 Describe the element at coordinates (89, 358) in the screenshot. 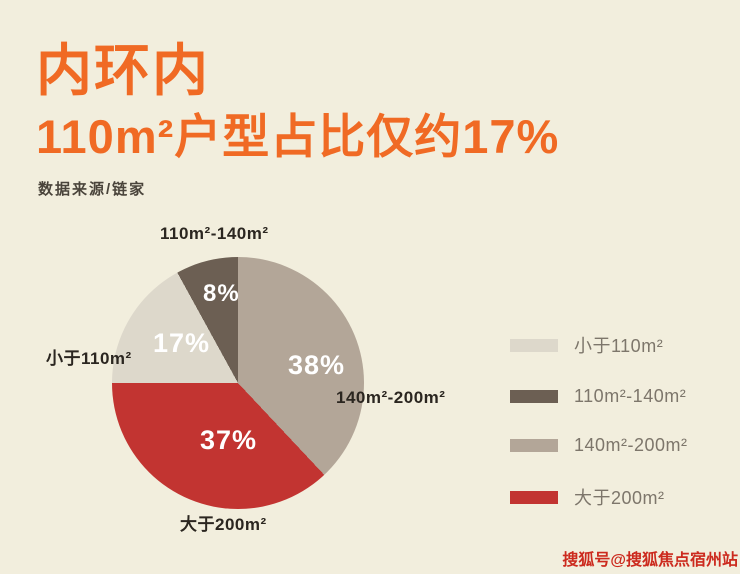

I see `callout-under-110: 小于110m²` at that location.